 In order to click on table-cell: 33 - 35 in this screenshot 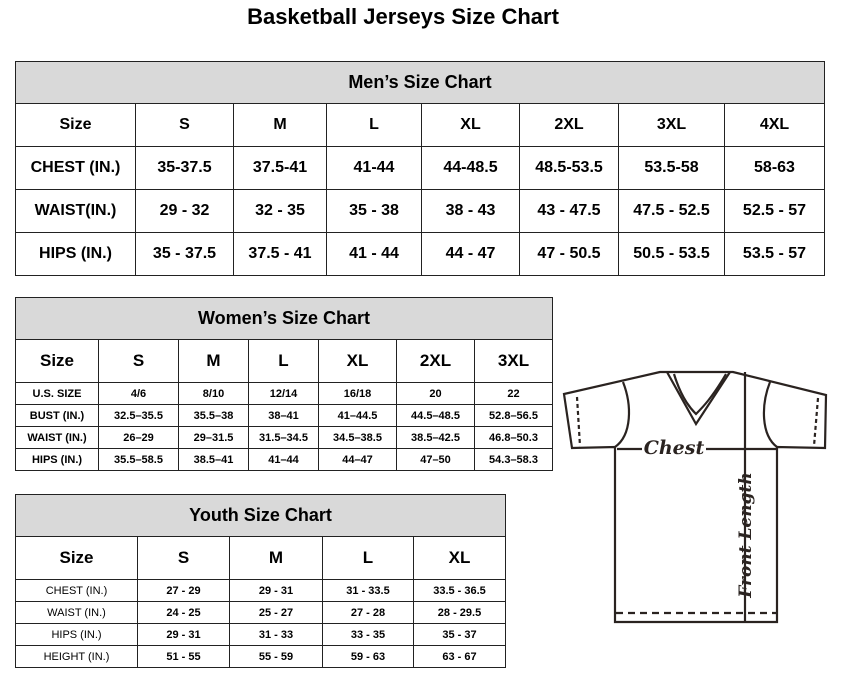, I will do `click(368, 634)`.